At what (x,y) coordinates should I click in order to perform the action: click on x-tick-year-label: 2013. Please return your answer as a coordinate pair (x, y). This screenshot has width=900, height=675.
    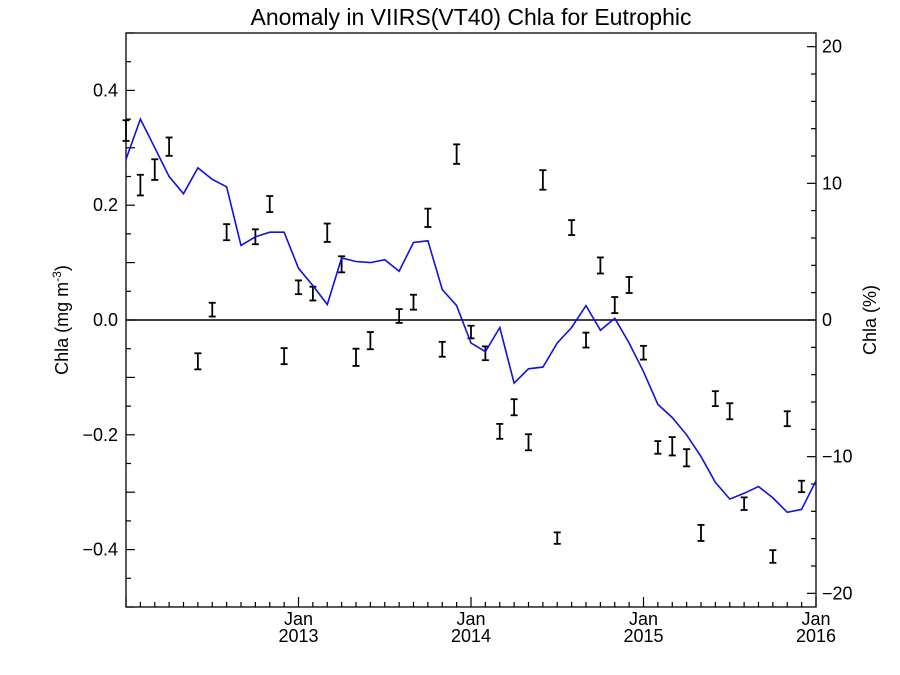
    Looking at the image, I should click on (298, 636).